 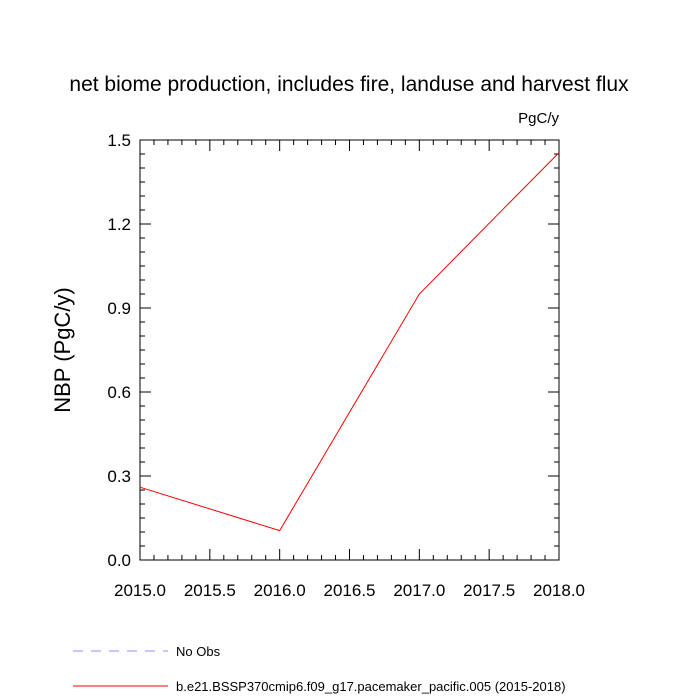 I want to click on x-tick-label: 2018.0, so click(x=559, y=590).